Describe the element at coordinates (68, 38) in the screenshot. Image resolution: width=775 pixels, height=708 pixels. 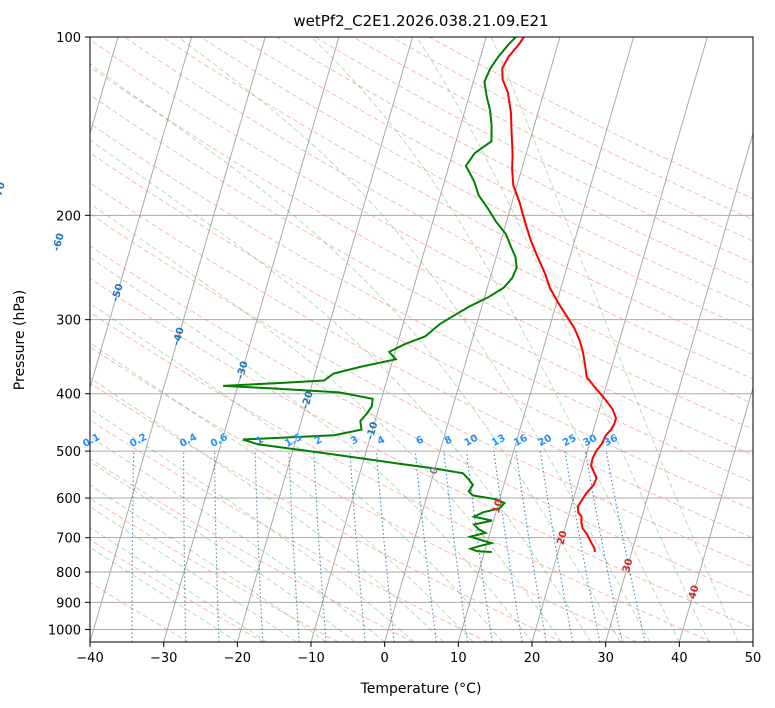
I see `y-tick-label: 100` at that location.